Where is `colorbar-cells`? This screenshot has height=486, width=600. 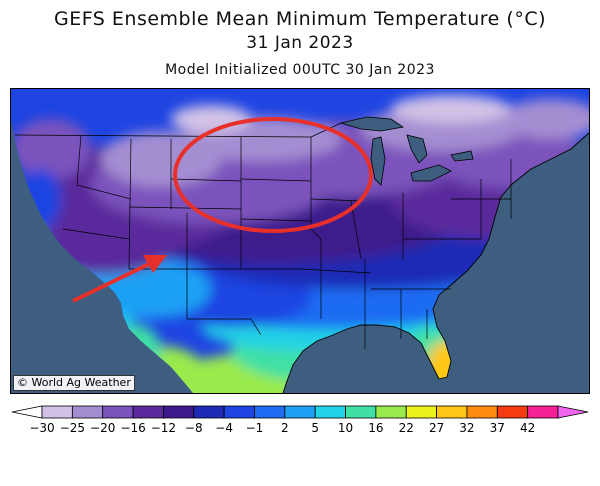
colorbar-cells is located at coordinates (300, 412).